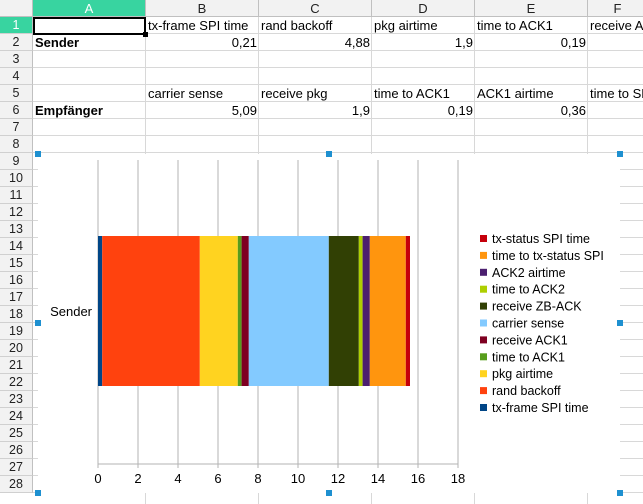 The height and width of the screenshot is (504, 643). I want to click on bar-segment-time-to-tx-status-spi, so click(387, 311).